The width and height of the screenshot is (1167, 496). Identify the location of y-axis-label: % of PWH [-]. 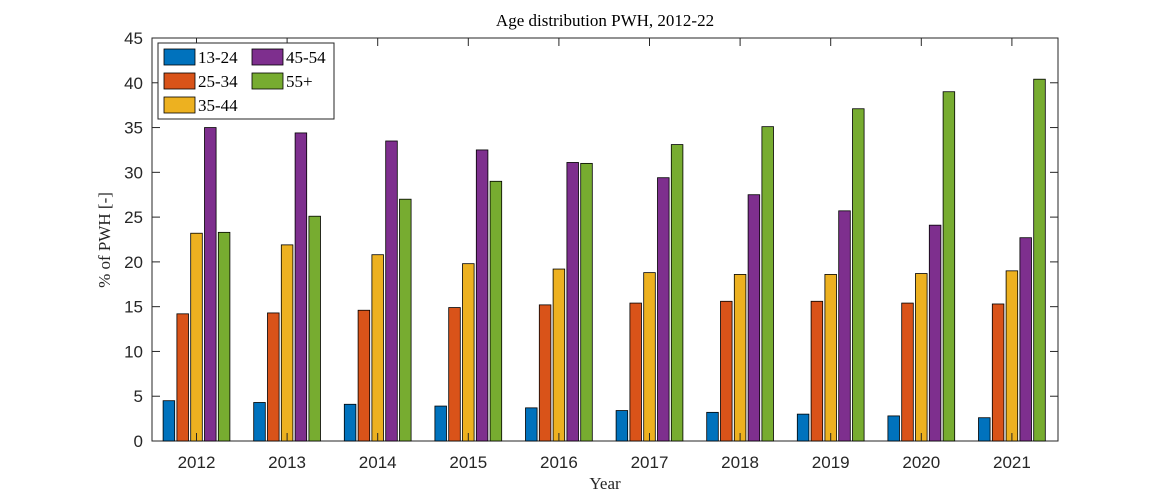
(104, 240).